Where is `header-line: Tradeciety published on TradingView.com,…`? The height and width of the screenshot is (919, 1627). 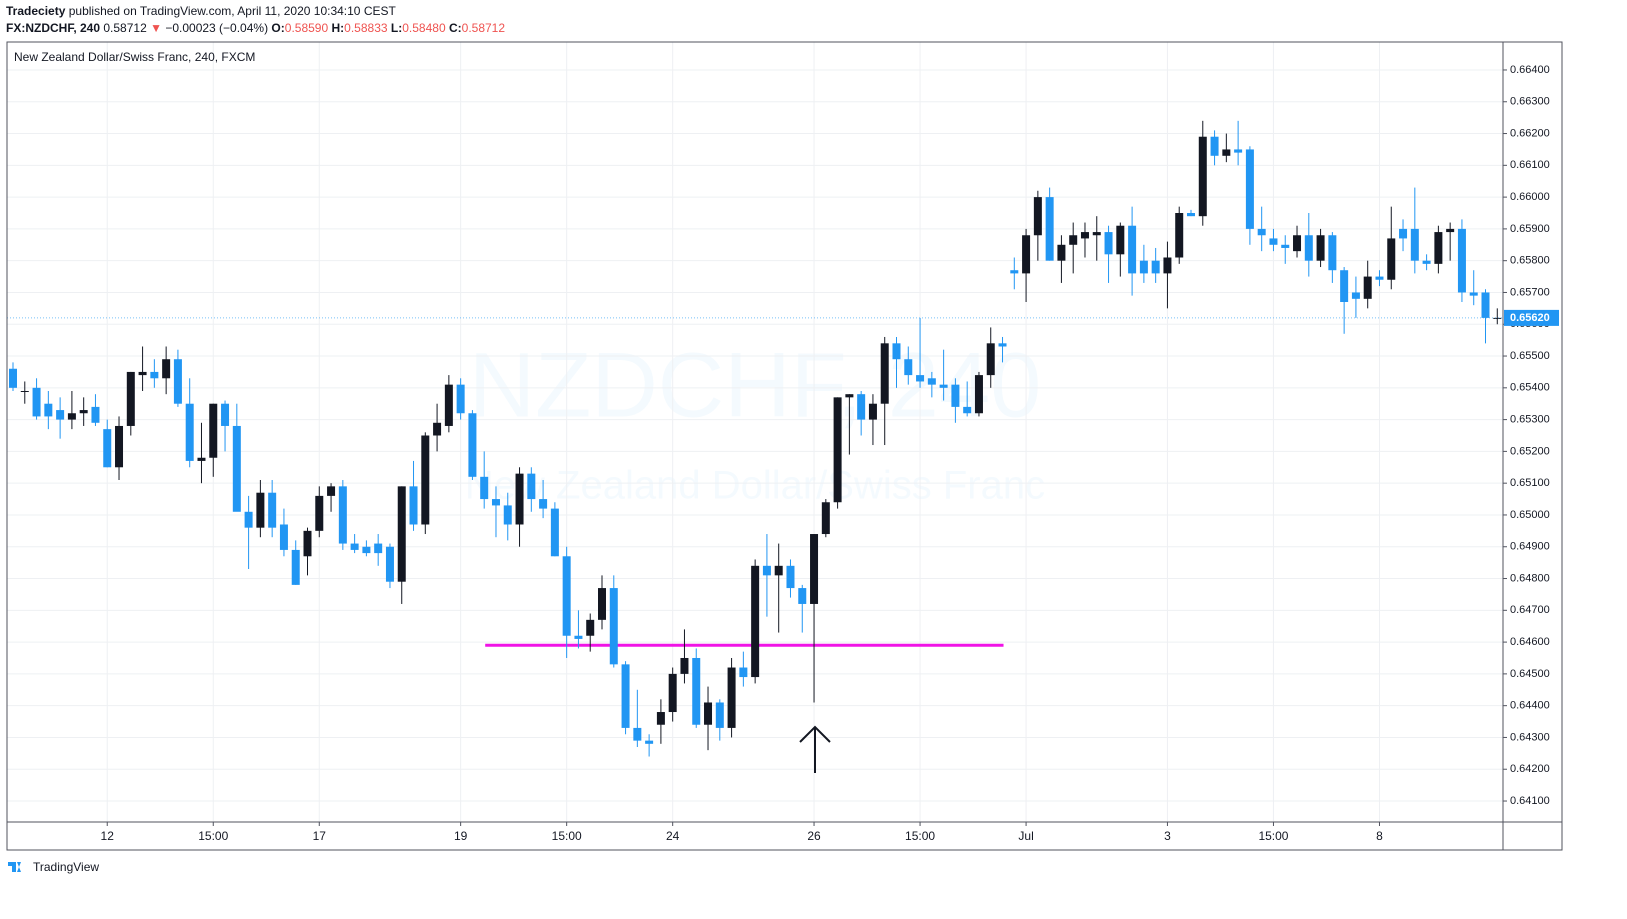 header-line: Tradeciety published on TradingView.com,… is located at coordinates (201, 11).